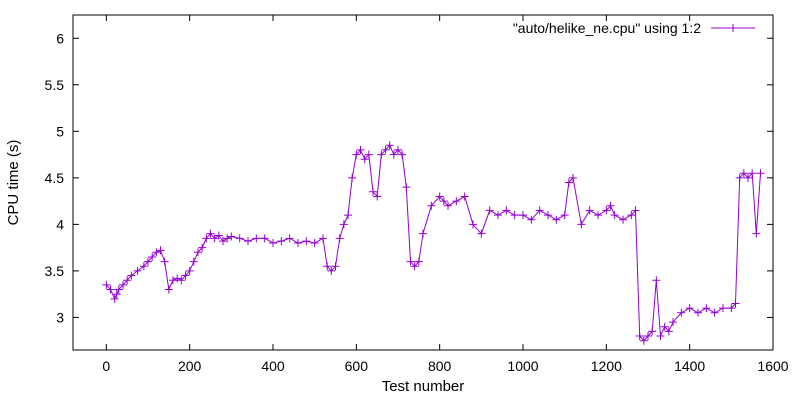 The image size is (800, 400). Describe the element at coordinates (772, 366) in the screenshot. I see `x-tick-label: 1600` at that location.